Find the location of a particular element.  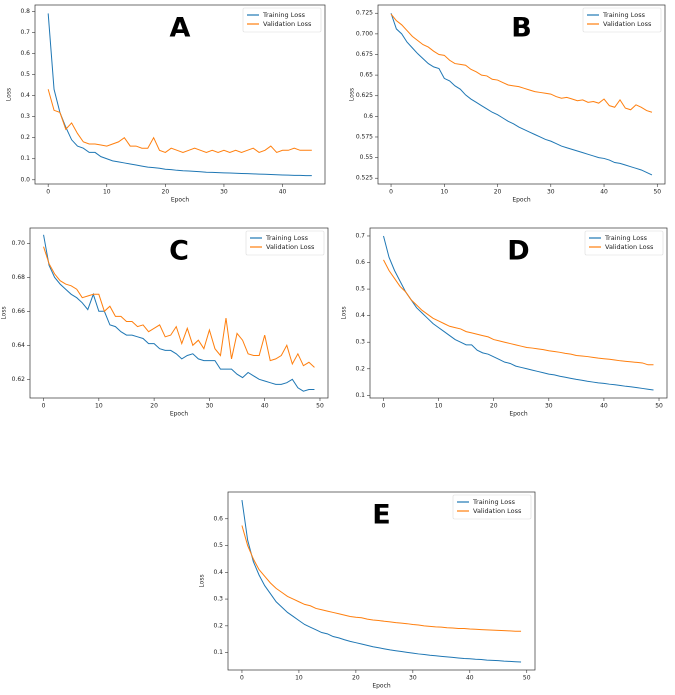

y-tick-label: 0.70 is located at coordinates (19, 243).